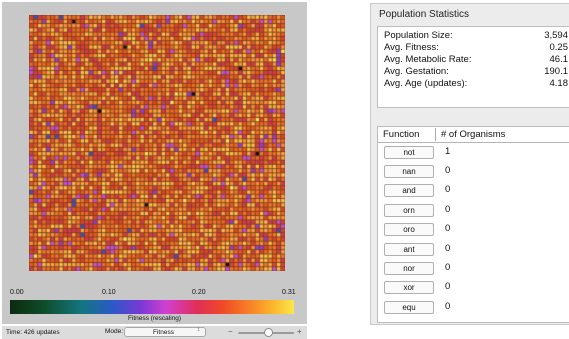  I want to click on stat-row-avg-fitness: Avg. Fitness: 0.25, so click(476, 48).